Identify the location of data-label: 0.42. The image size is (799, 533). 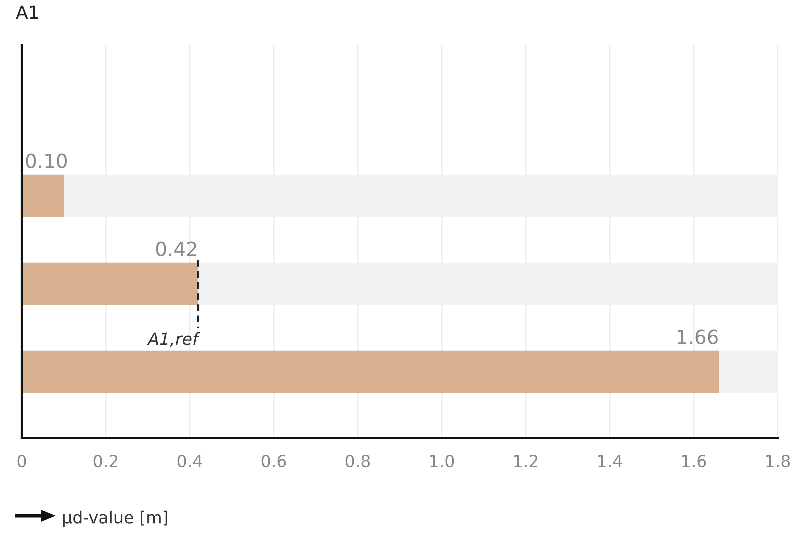
(176, 249).